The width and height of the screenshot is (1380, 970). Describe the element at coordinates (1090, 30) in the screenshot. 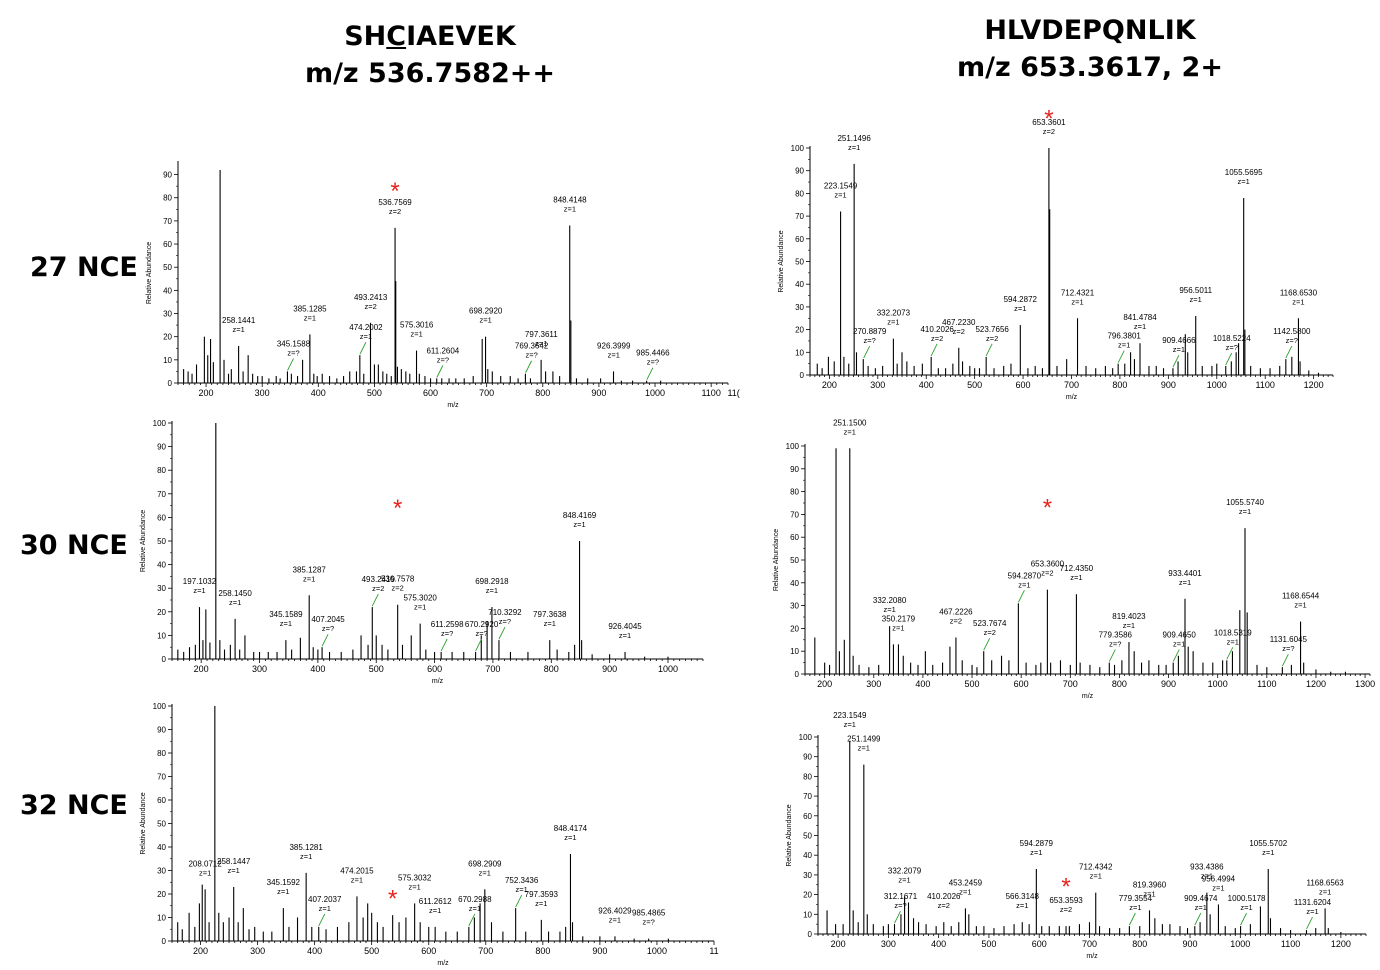

I see `right-peptide-sequence: HLVDEPQNLIK` at that location.